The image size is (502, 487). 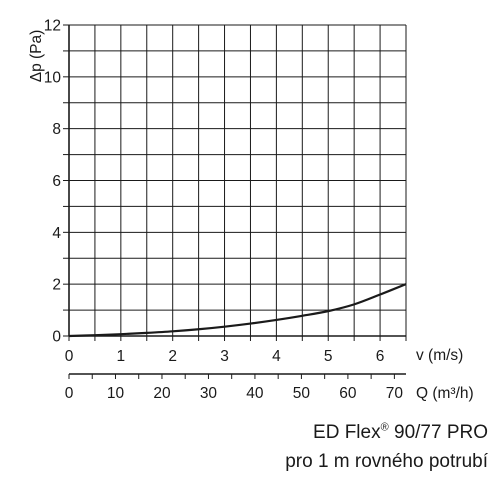 What do you see at coordinates (121, 356) in the screenshot?
I see `x-tick-label-velocity: 1` at bounding box center [121, 356].